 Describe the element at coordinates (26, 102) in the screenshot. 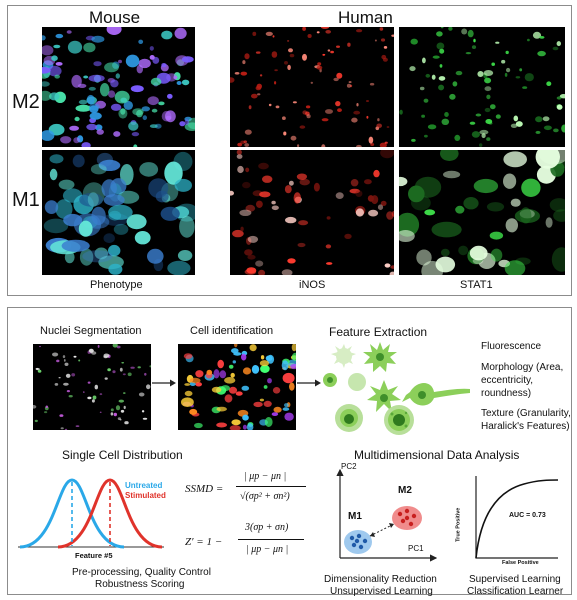

I see `row-label-m2: M2` at that location.